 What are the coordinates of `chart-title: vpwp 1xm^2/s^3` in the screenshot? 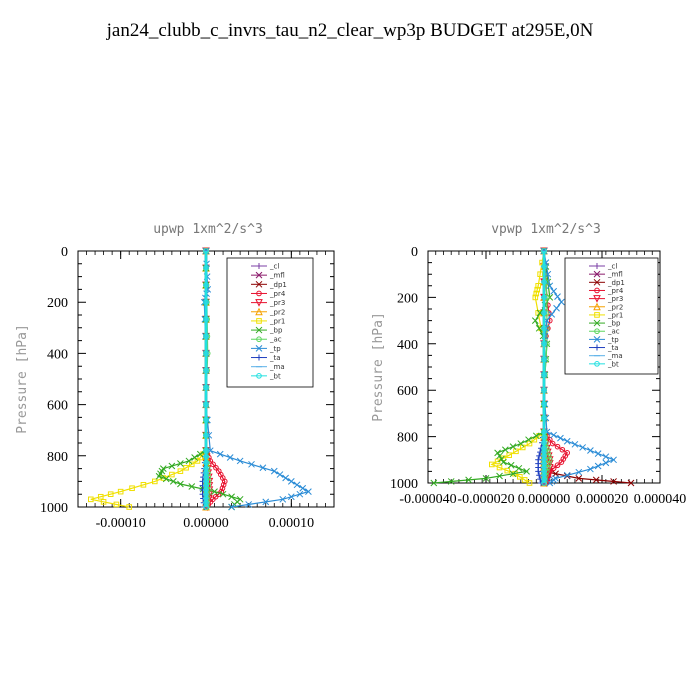 It's located at (546, 229).